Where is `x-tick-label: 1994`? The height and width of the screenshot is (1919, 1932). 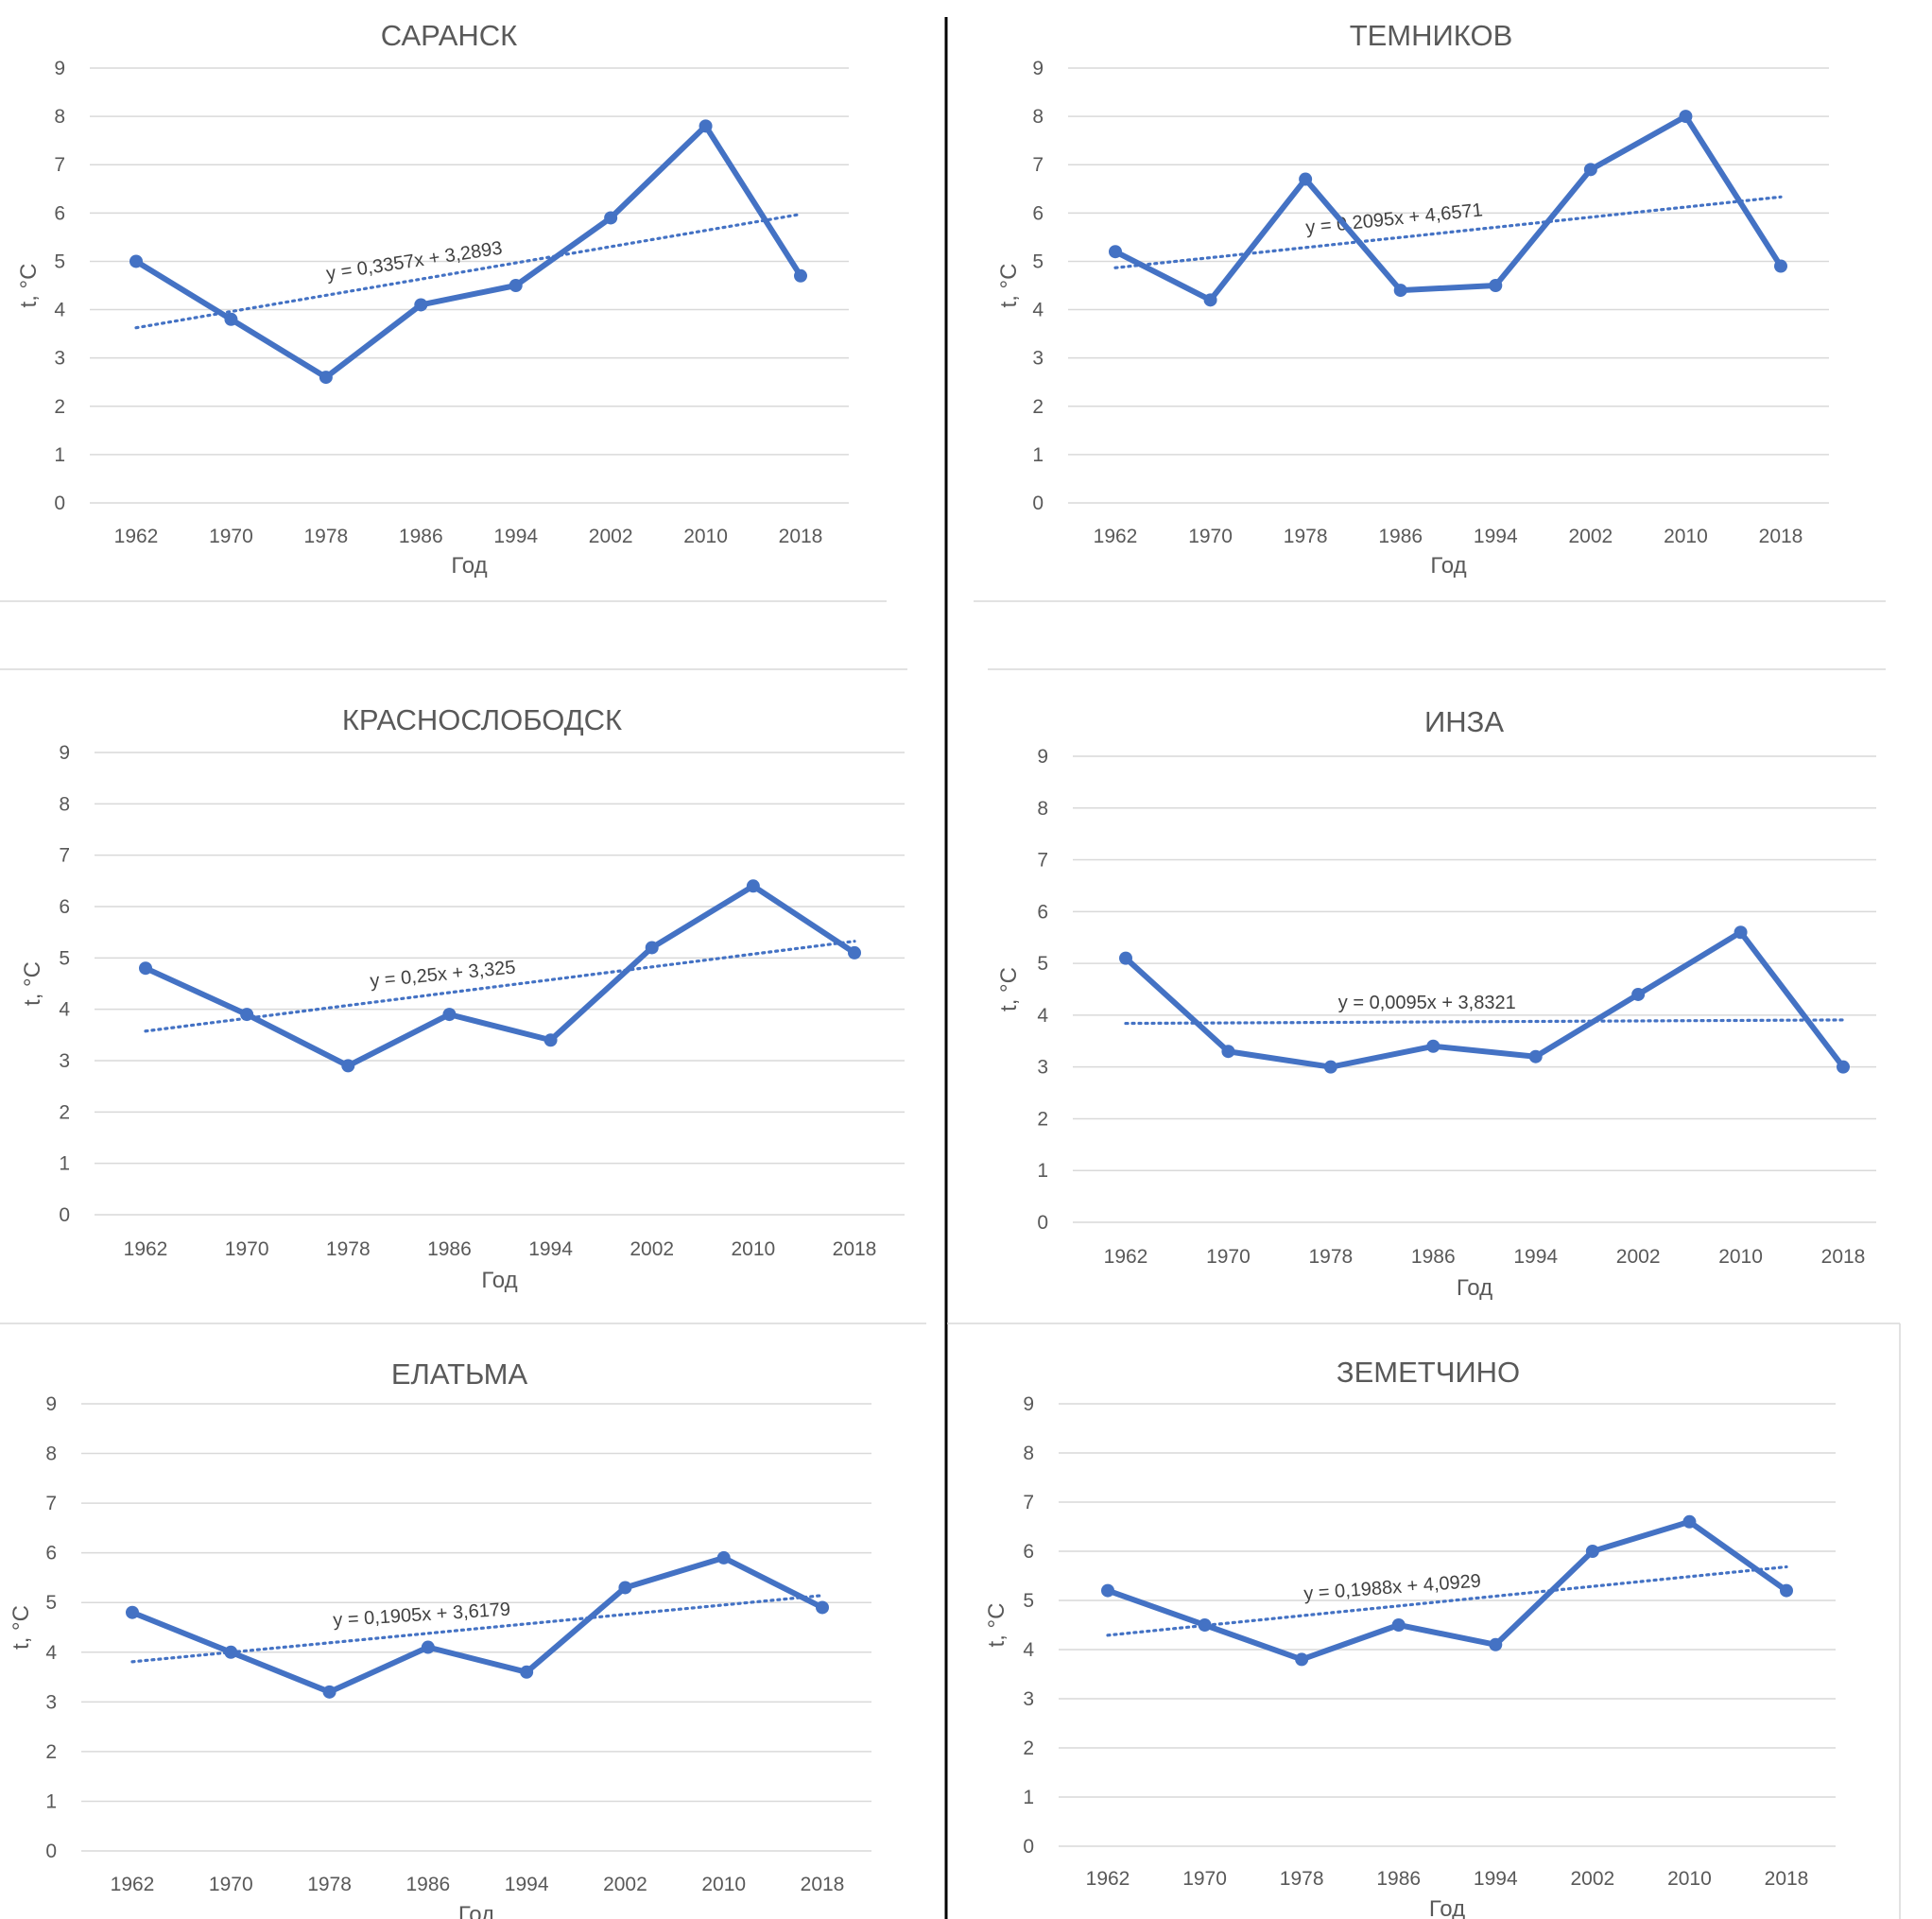 x-tick-label: 1994 is located at coordinates (1496, 1879).